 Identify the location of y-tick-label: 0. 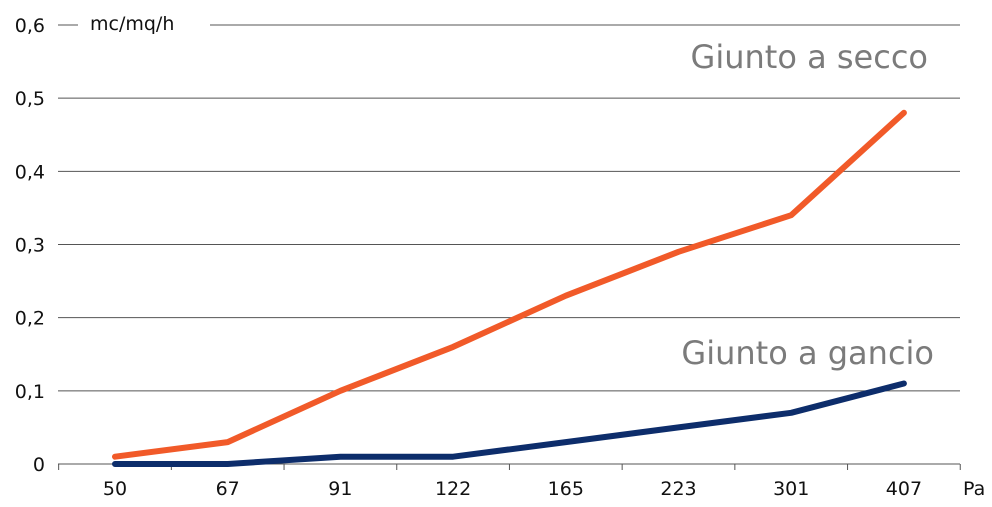
(39, 465).